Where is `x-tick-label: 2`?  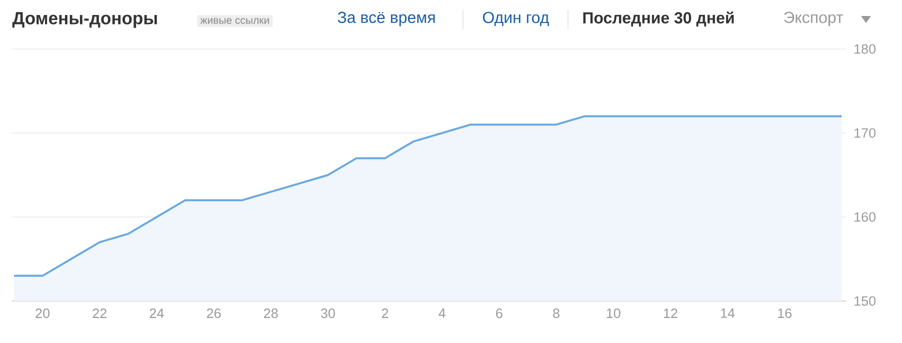
x-tick-label: 2 is located at coordinates (385, 313).